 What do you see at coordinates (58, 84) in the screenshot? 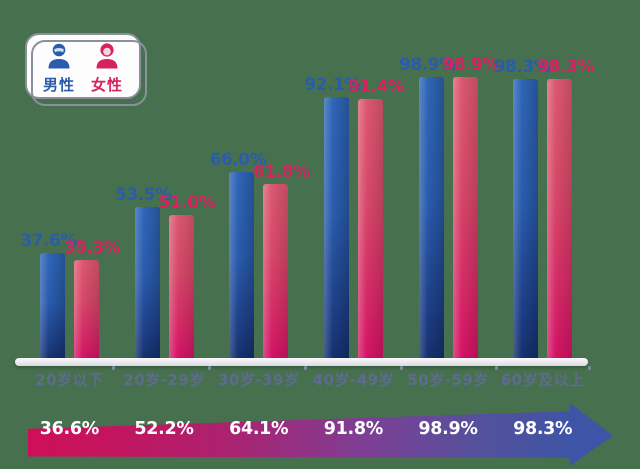
I see `legend-male-label: 男性` at bounding box center [58, 84].